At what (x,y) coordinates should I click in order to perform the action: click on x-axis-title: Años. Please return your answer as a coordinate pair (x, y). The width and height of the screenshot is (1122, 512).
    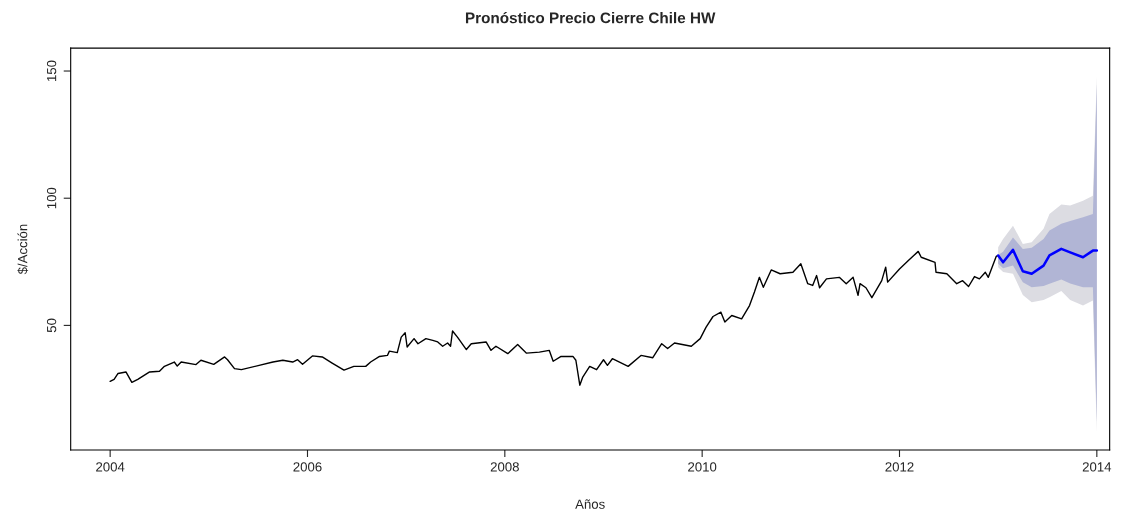
    Looking at the image, I should click on (590, 504).